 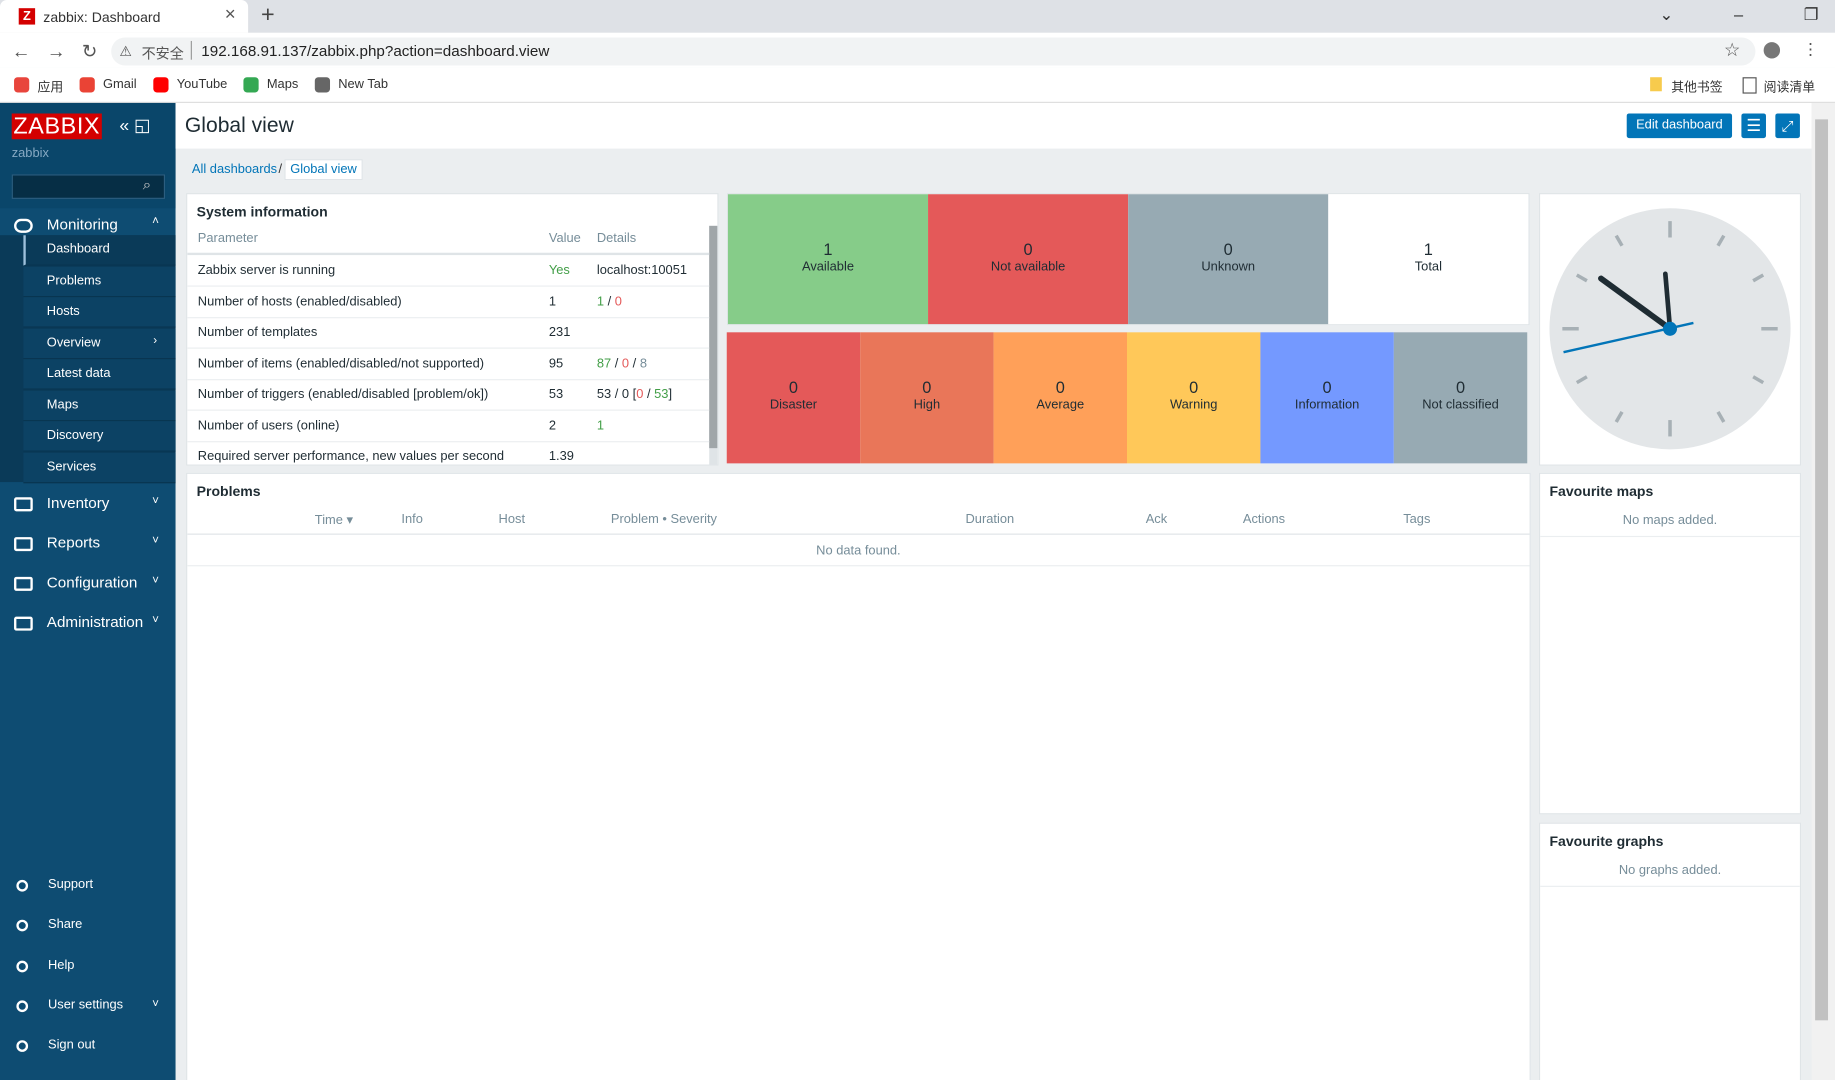 What do you see at coordinates (643, 363) in the screenshot?
I see `detail-part: 8` at bounding box center [643, 363].